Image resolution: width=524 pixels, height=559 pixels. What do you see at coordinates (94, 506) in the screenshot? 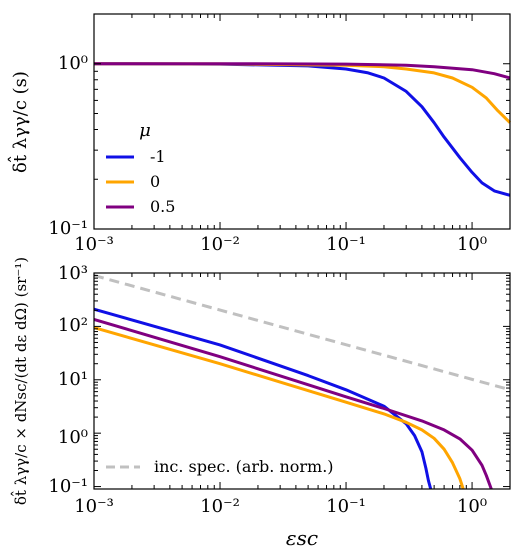
I see `bottom-xtick-label-0: 10⁻³` at bounding box center [94, 506].